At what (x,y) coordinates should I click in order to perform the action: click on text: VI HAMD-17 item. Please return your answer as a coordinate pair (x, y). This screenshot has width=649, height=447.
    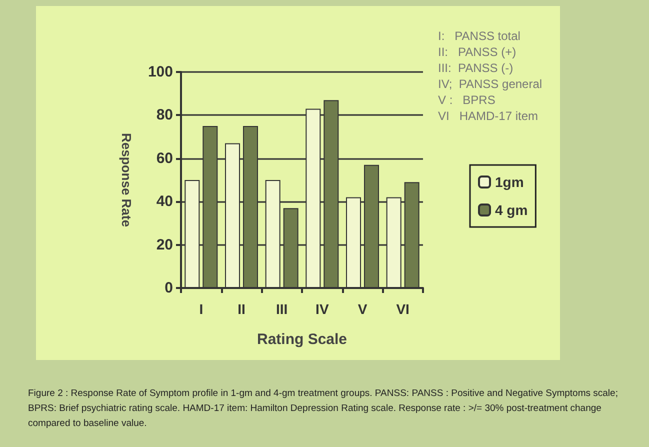
    Looking at the image, I should click on (489, 116).